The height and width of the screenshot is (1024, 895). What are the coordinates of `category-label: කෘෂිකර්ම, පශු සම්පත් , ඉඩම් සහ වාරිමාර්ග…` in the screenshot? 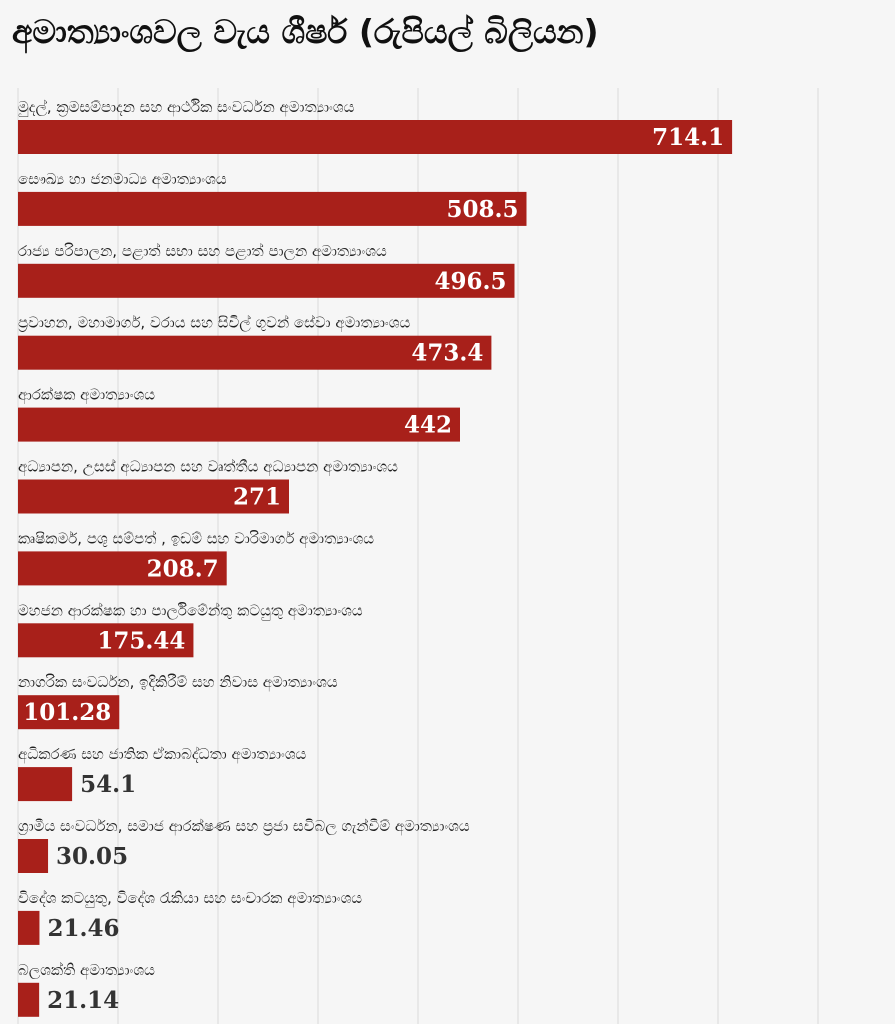 It's located at (196, 538).